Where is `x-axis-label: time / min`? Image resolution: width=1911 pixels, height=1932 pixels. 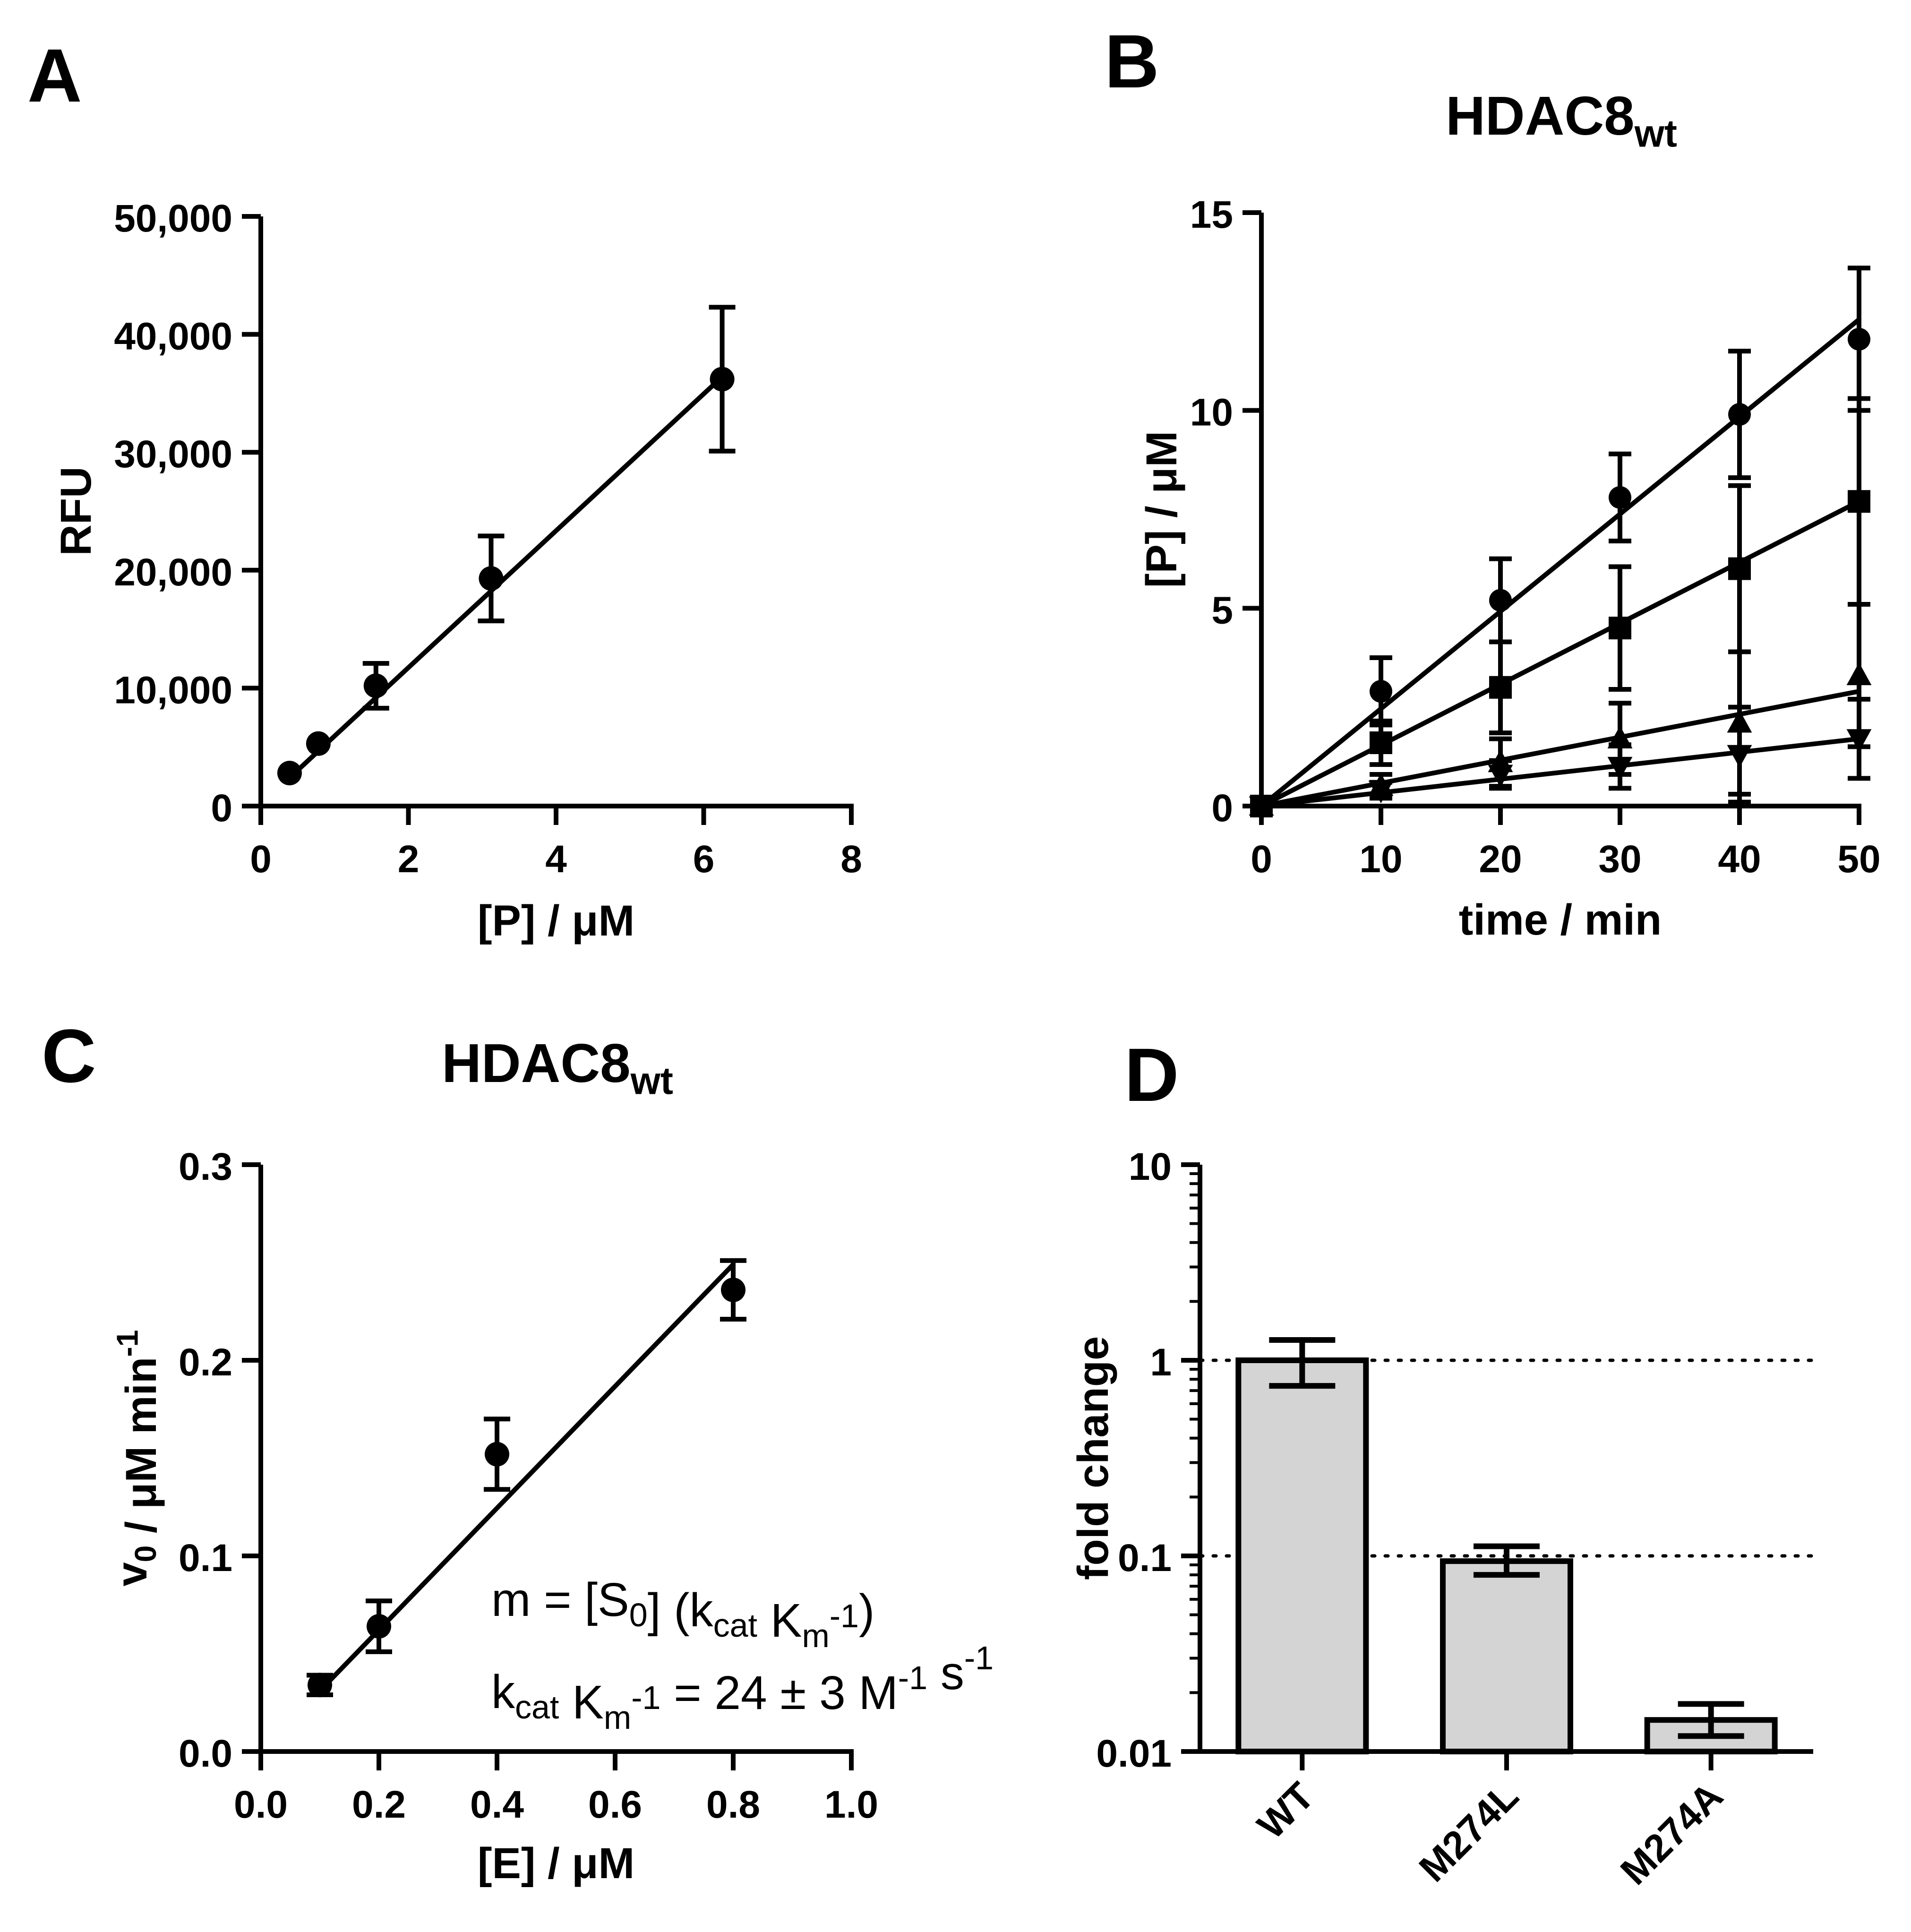 x-axis-label: time / min is located at coordinates (1560, 920).